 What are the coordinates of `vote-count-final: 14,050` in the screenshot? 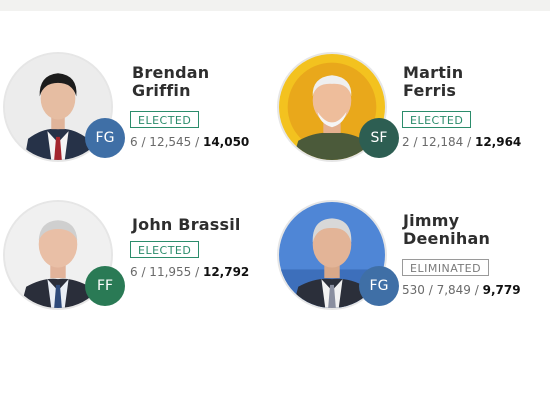 It's located at (226, 142).